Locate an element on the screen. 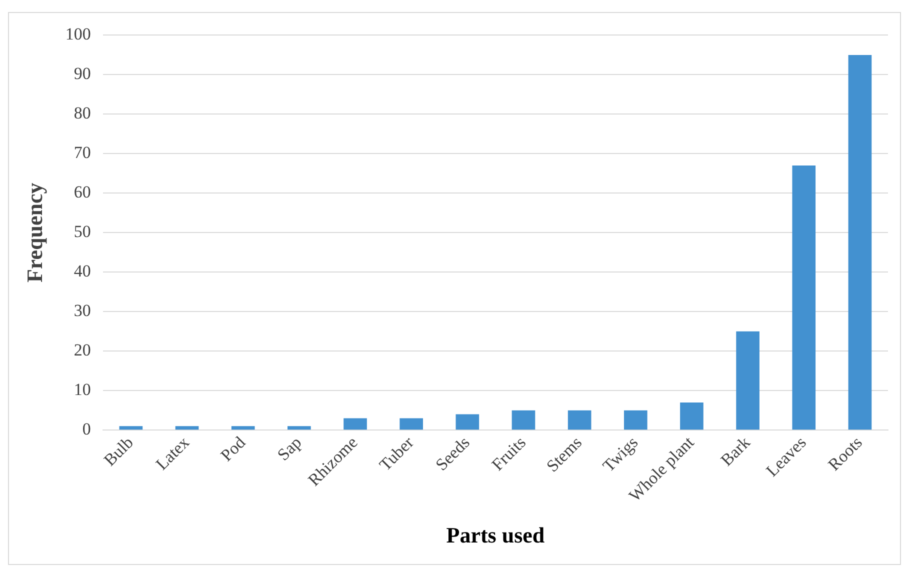  x-tick-label: Pod is located at coordinates (233, 449).